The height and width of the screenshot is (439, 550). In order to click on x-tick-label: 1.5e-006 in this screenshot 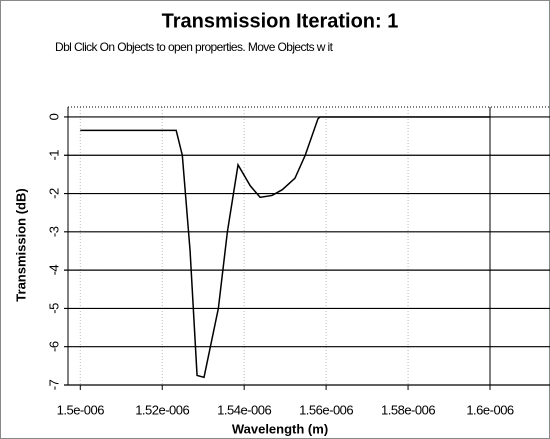, I will do `click(81, 409)`.